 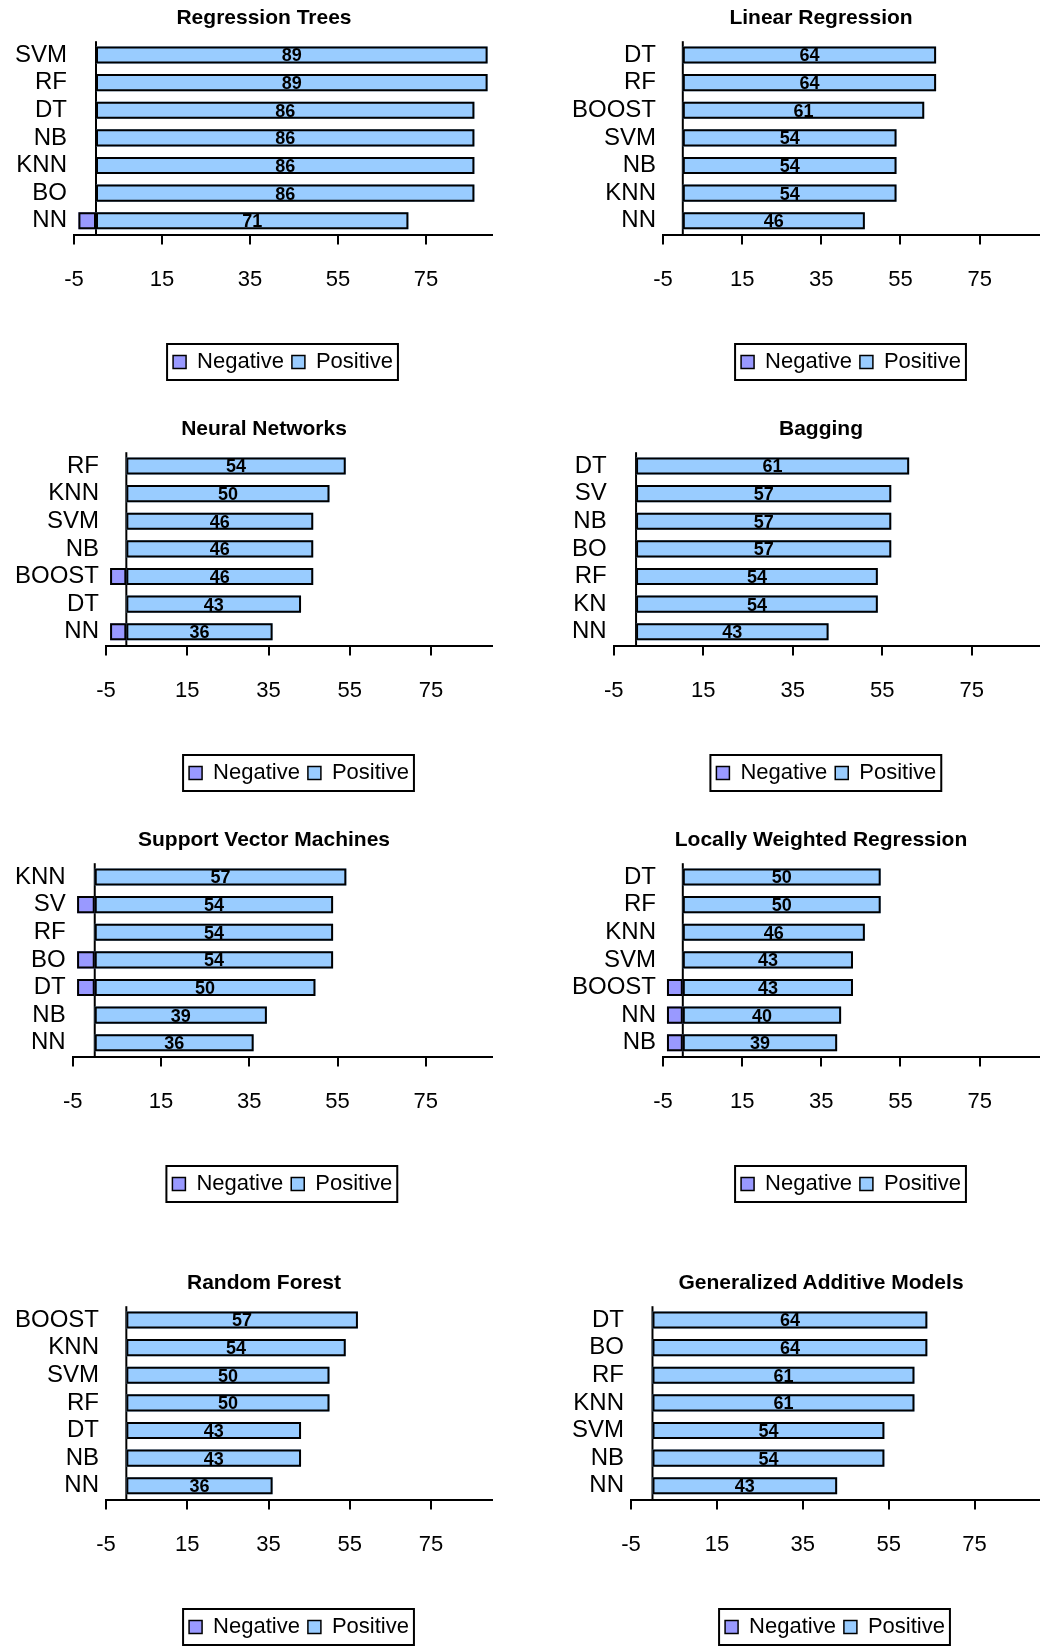 What do you see at coordinates (590, 602) in the screenshot?
I see `y-tick-label: KN` at bounding box center [590, 602].